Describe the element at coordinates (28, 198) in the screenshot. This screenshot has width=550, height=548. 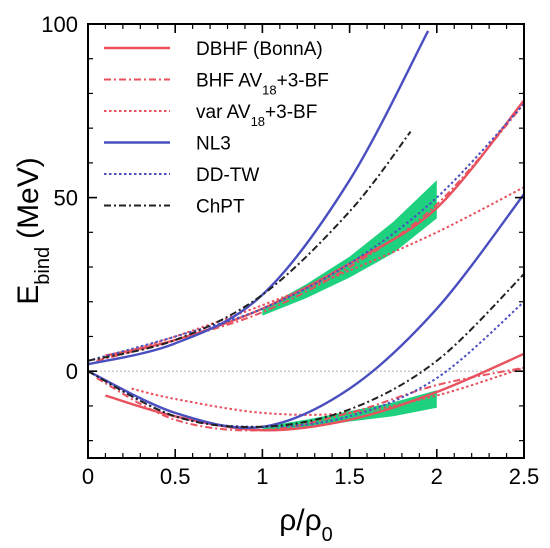
I see `y-axis-title-unit: (MeV)` at that location.